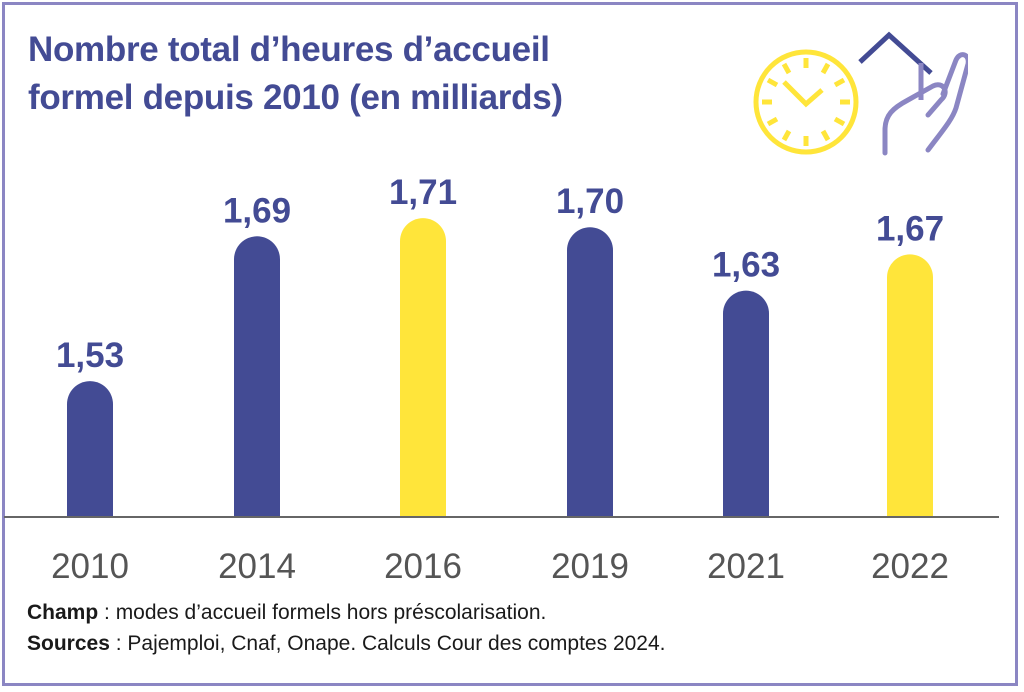 The image size is (1024, 692). What do you see at coordinates (590, 201) in the screenshot?
I see `value-label-2019: 1,70` at bounding box center [590, 201].